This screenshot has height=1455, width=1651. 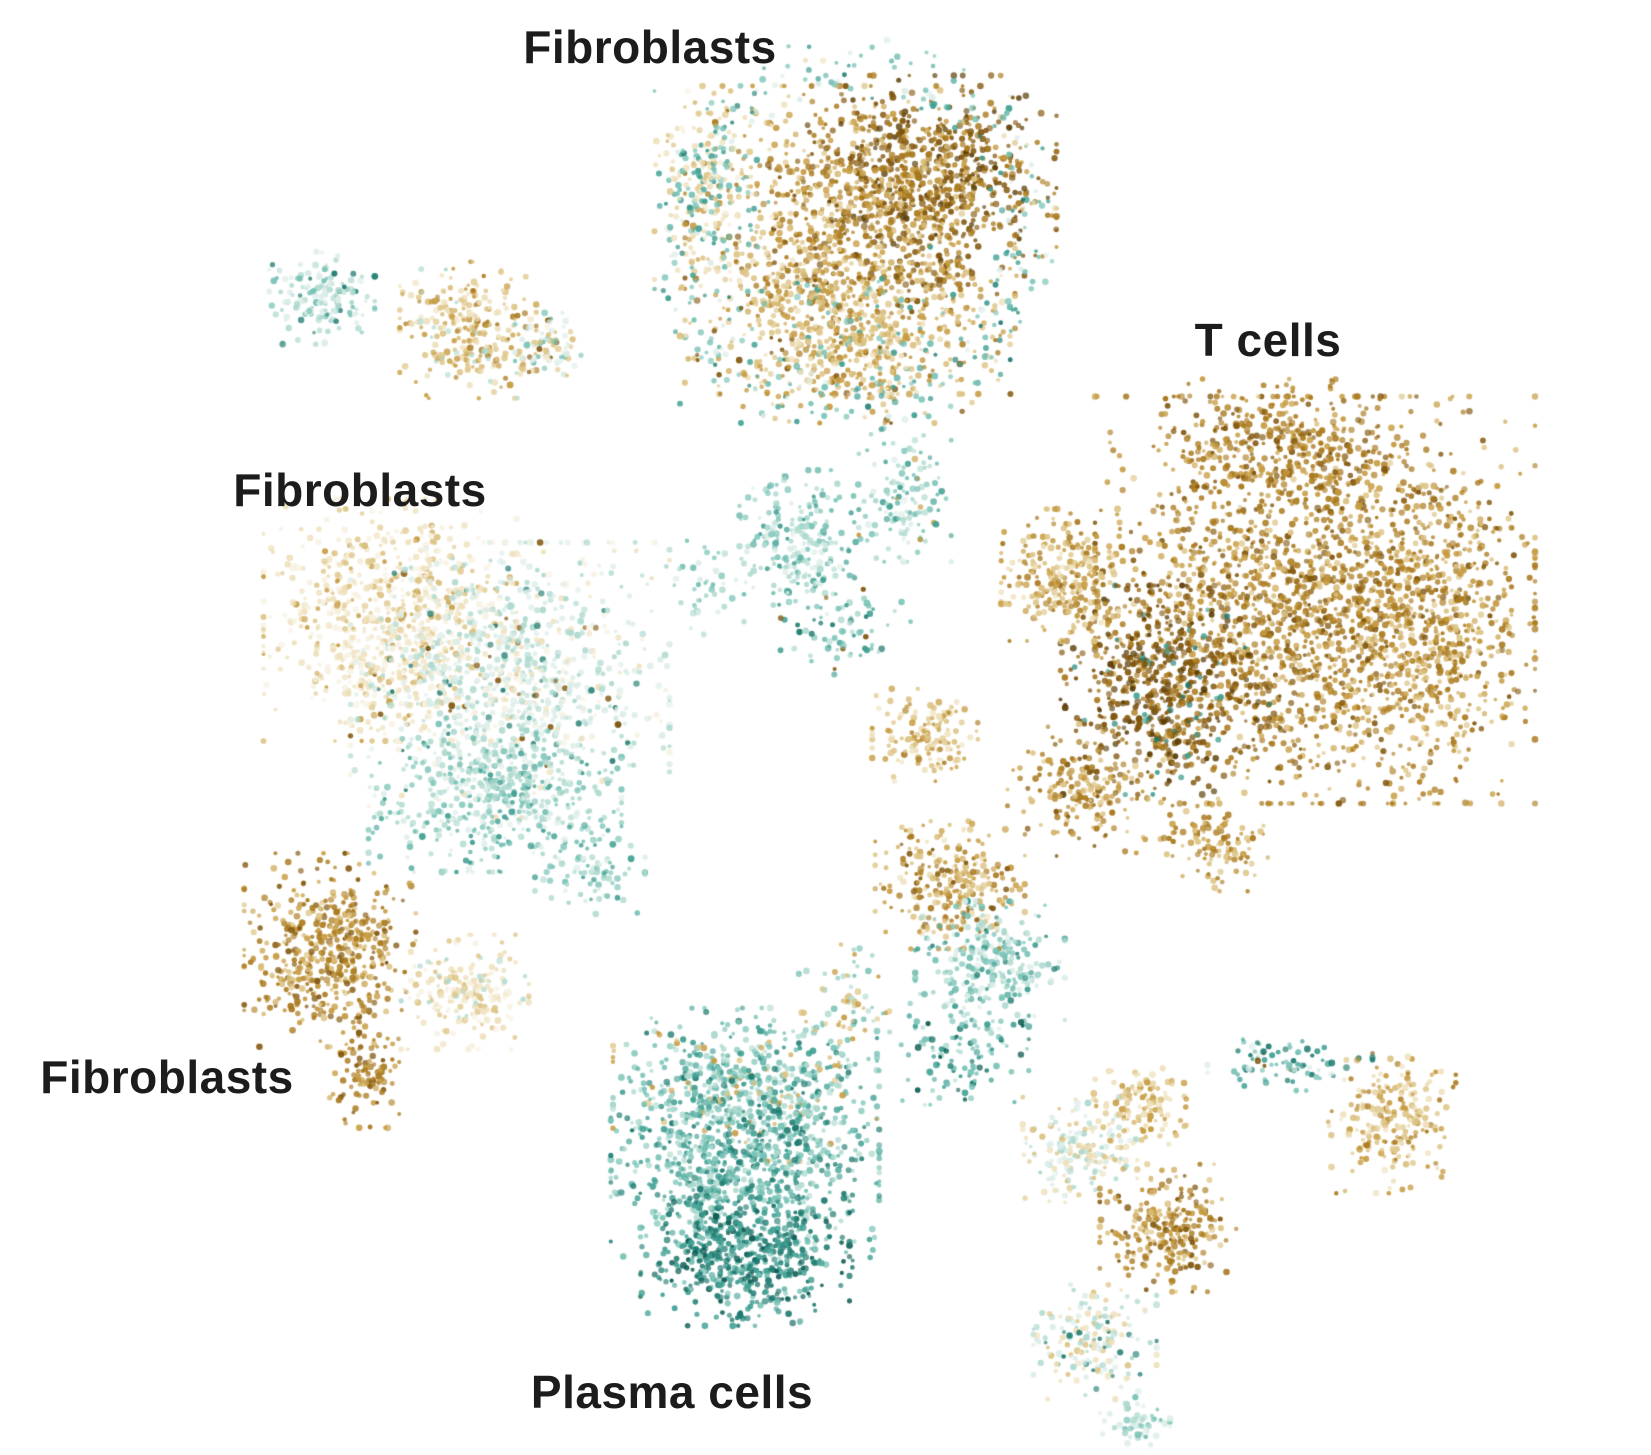 I want to click on cluster-label-fibroblasts-mid: Fibroblasts, so click(x=360, y=490).